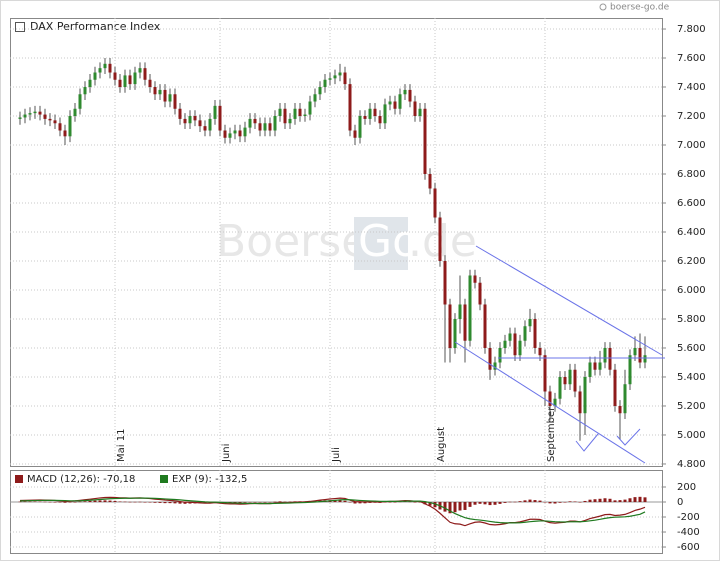 Image resolution: width=720 pixels, height=561 pixels. What do you see at coordinates (688, 517) in the screenshot?
I see `y-tick-label: -200` at bounding box center [688, 517].